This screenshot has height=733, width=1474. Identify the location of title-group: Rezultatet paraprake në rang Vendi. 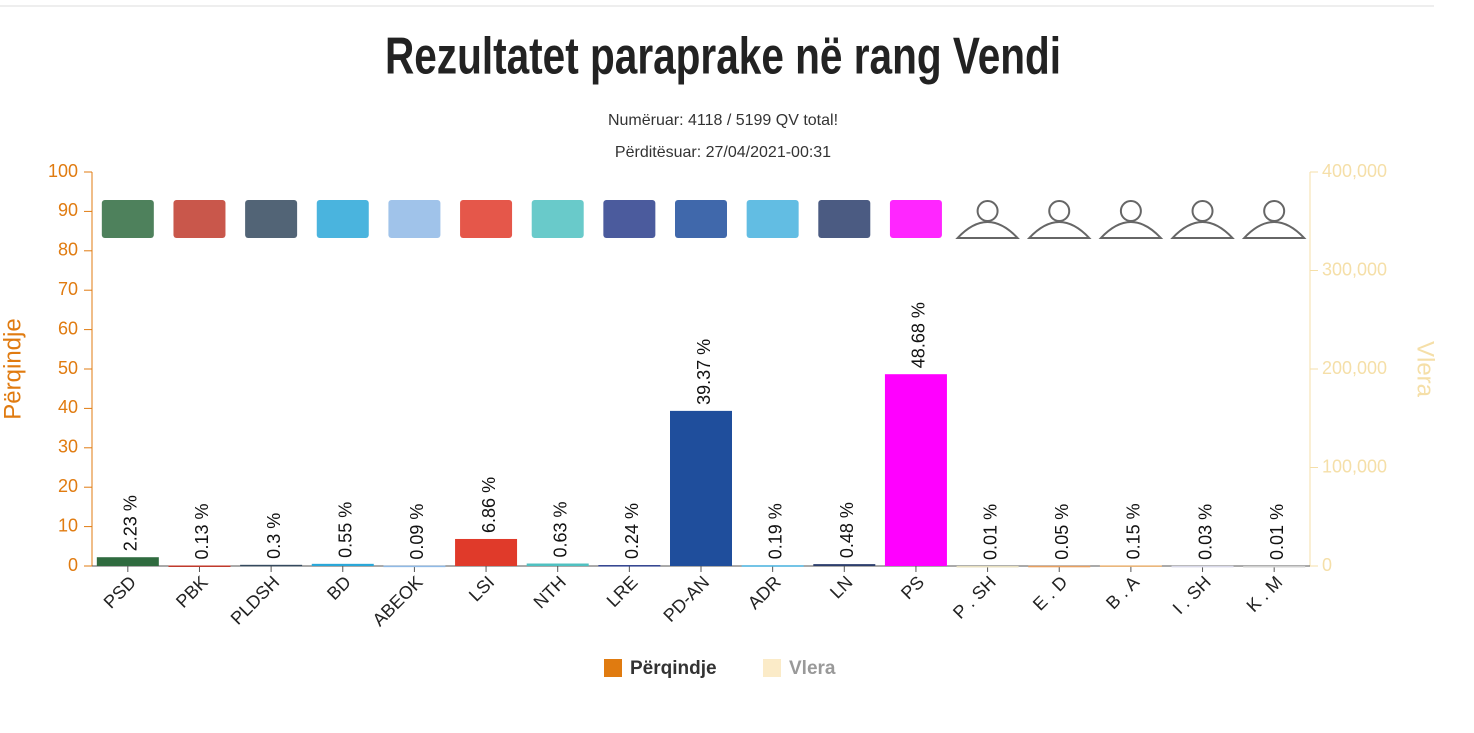
(723, 56).